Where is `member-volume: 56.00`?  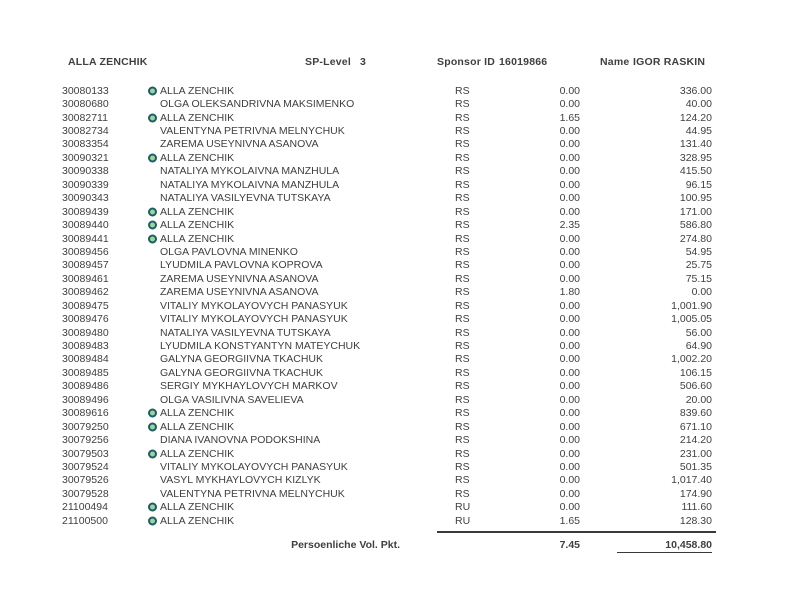
member-volume: 56.00 is located at coordinates (698, 332).